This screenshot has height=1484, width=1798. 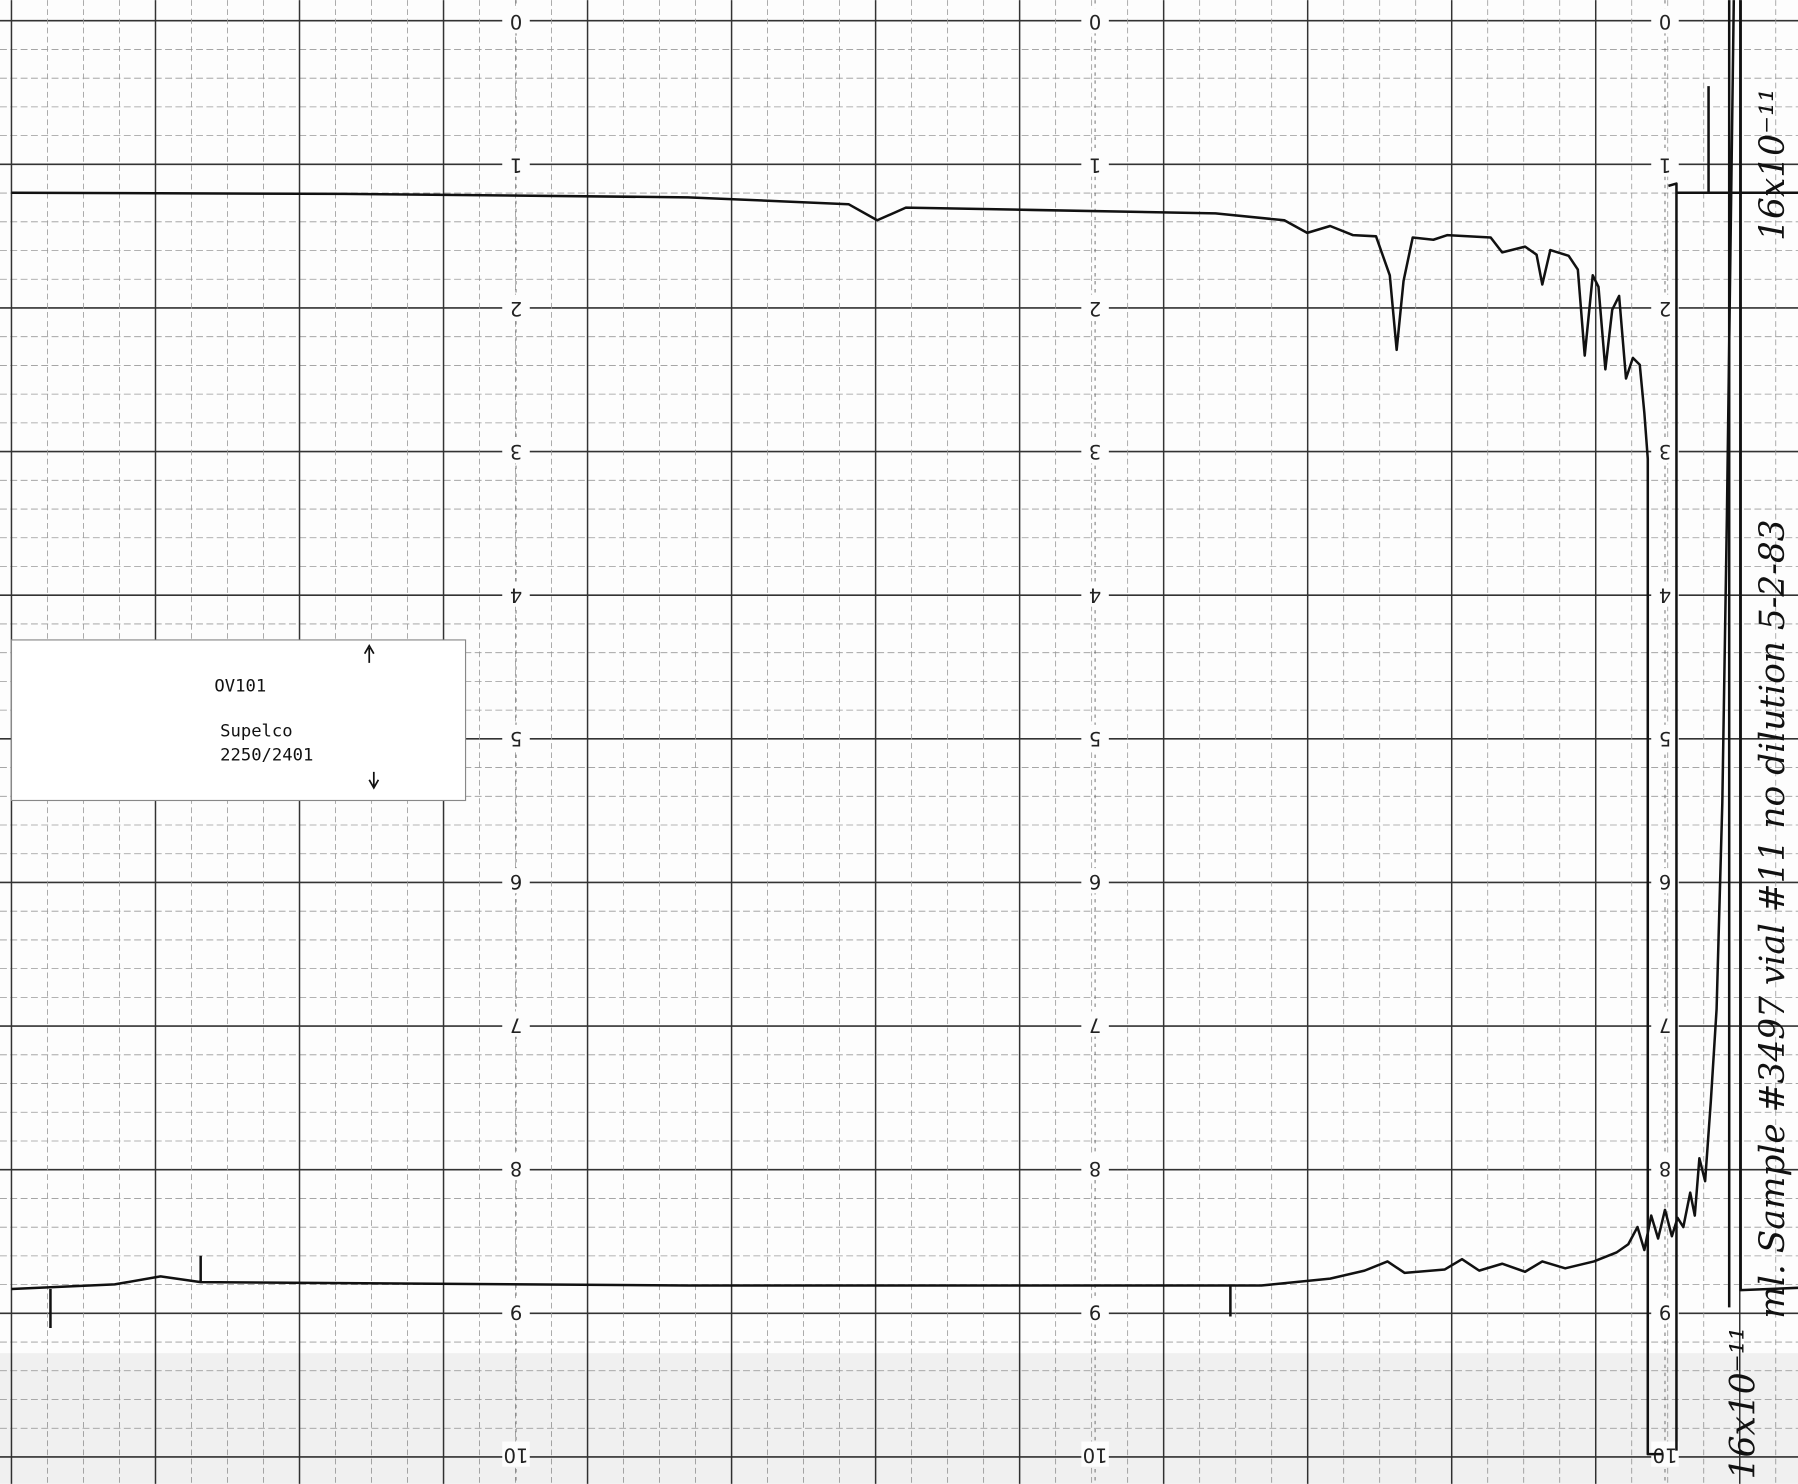 I want to click on column-label: OV101 Supelco 2250/2401, so click(x=238, y=720).